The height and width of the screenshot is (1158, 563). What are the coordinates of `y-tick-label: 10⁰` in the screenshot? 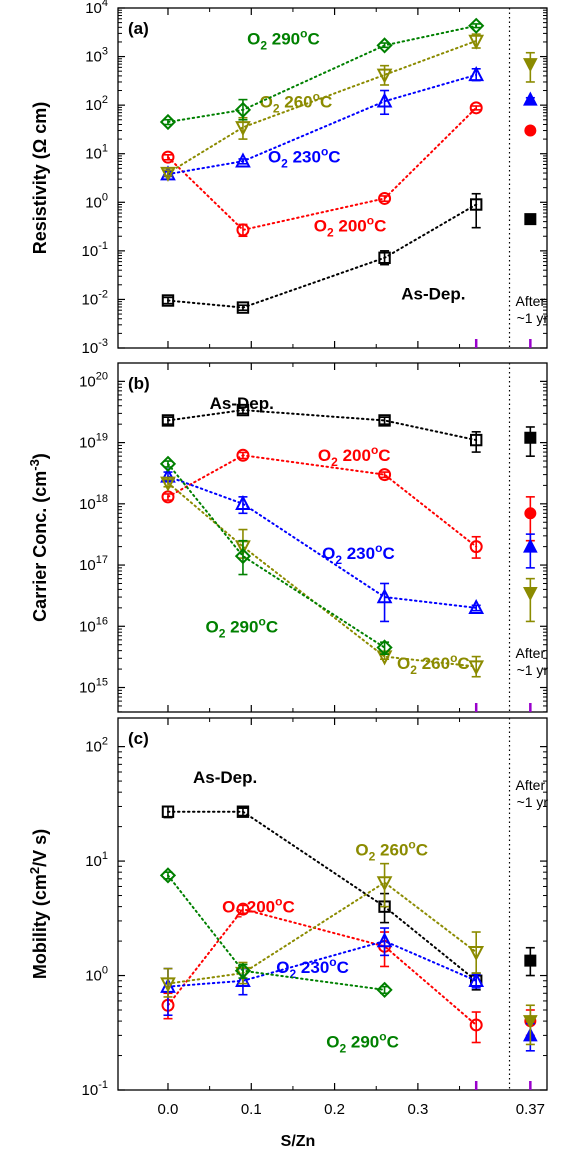 It's located at (96, 975).